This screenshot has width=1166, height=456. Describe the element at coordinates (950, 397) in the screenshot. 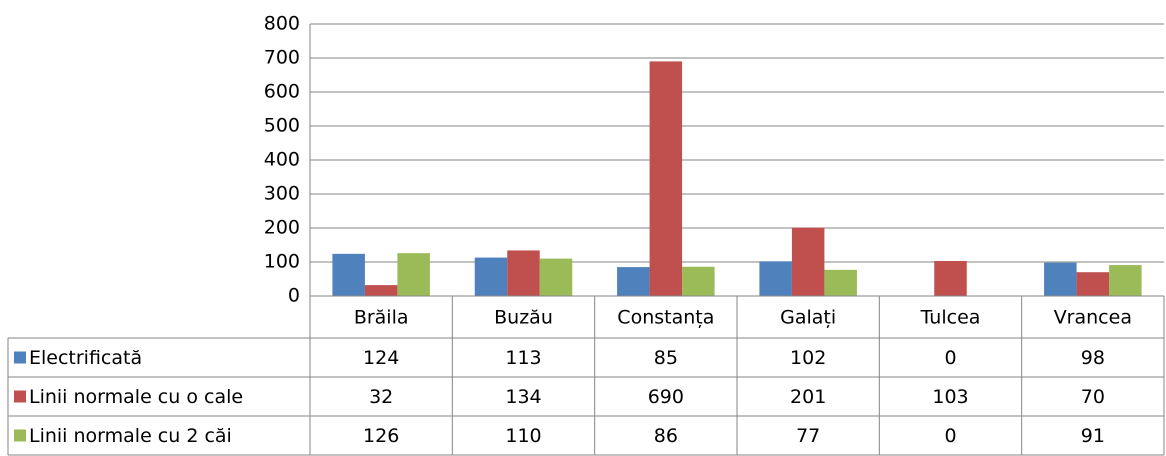

I see `table-cell: 103` at that location.